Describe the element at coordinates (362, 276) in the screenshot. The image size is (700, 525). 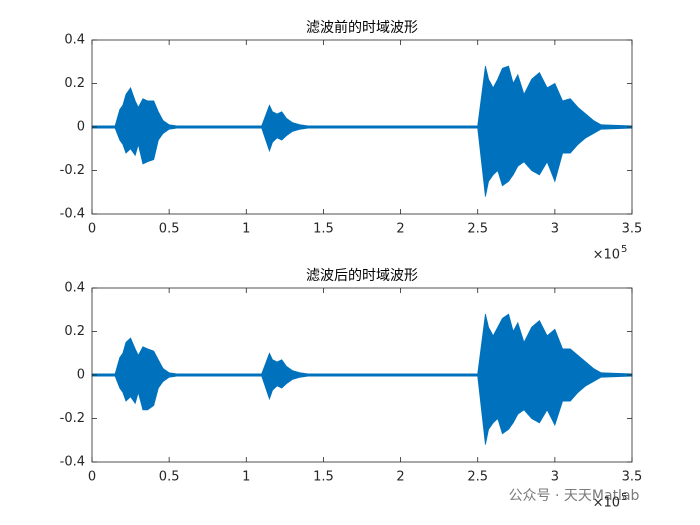
I see `chart-title: 滤波后的时域波形` at that location.